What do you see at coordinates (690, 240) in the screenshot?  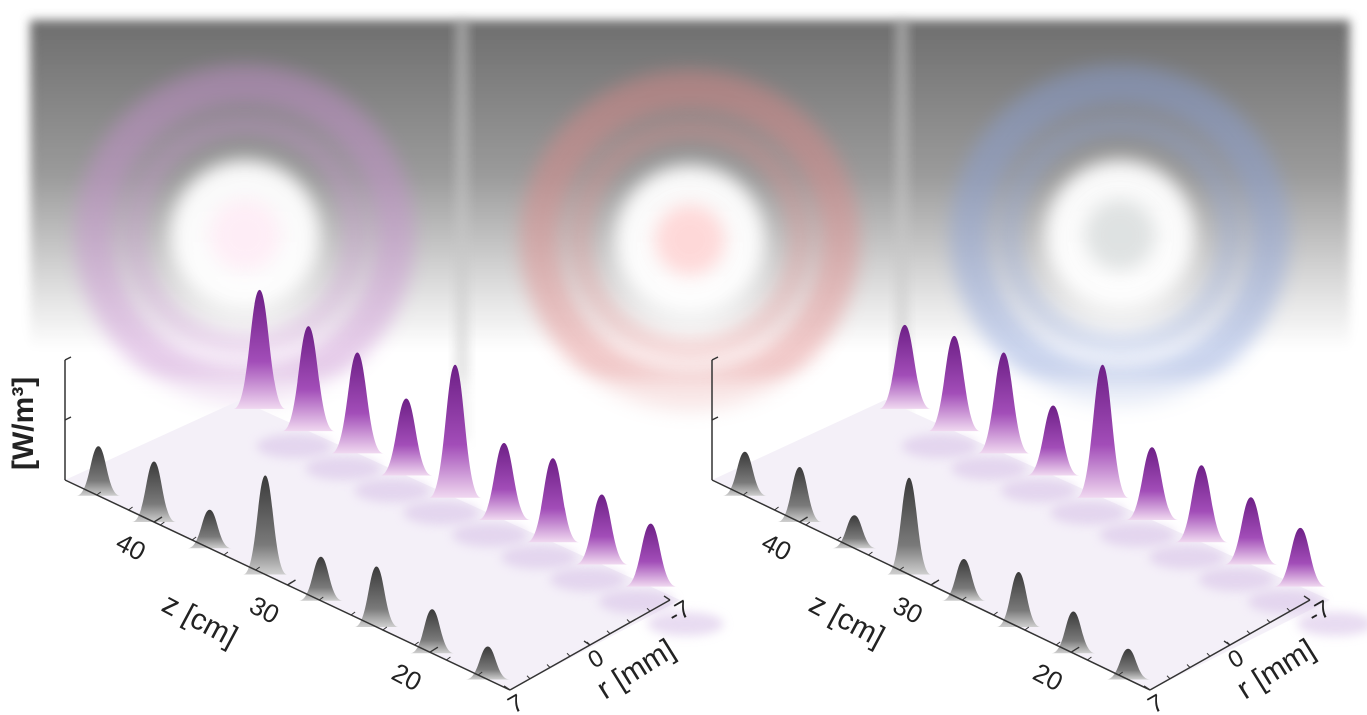 I see `intensity-image-middle` at bounding box center [690, 240].